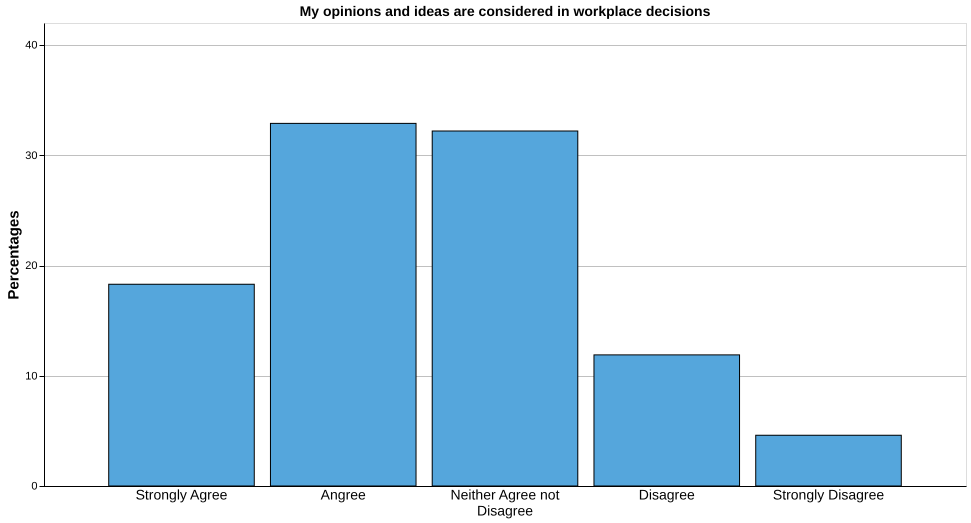  What do you see at coordinates (31, 46) in the screenshot?
I see `y-tick-label: 40` at bounding box center [31, 46].